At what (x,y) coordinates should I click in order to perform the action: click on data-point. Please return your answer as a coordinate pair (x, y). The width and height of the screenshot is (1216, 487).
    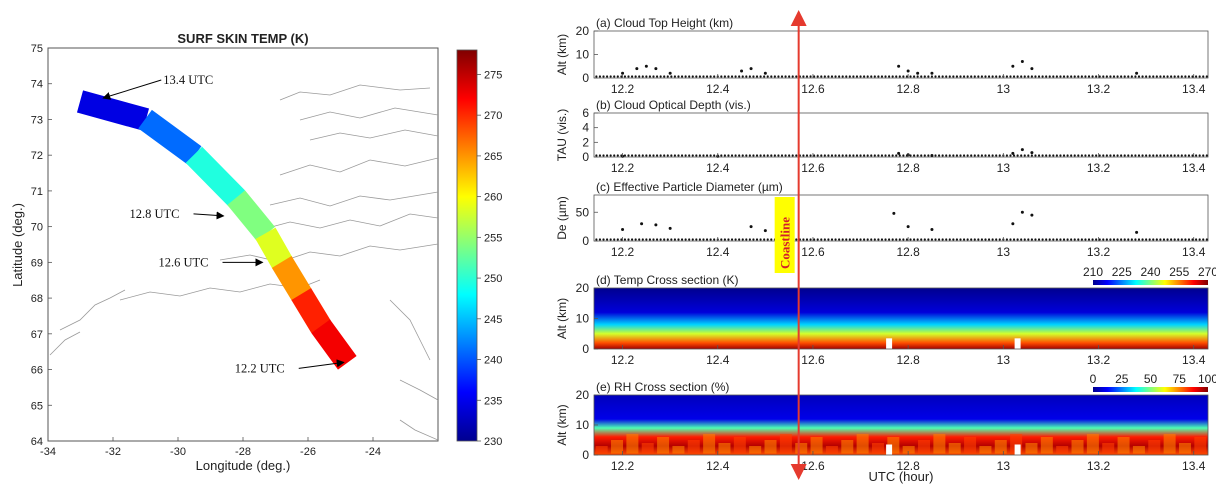
    Looking at the image, I should click on (670, 228).